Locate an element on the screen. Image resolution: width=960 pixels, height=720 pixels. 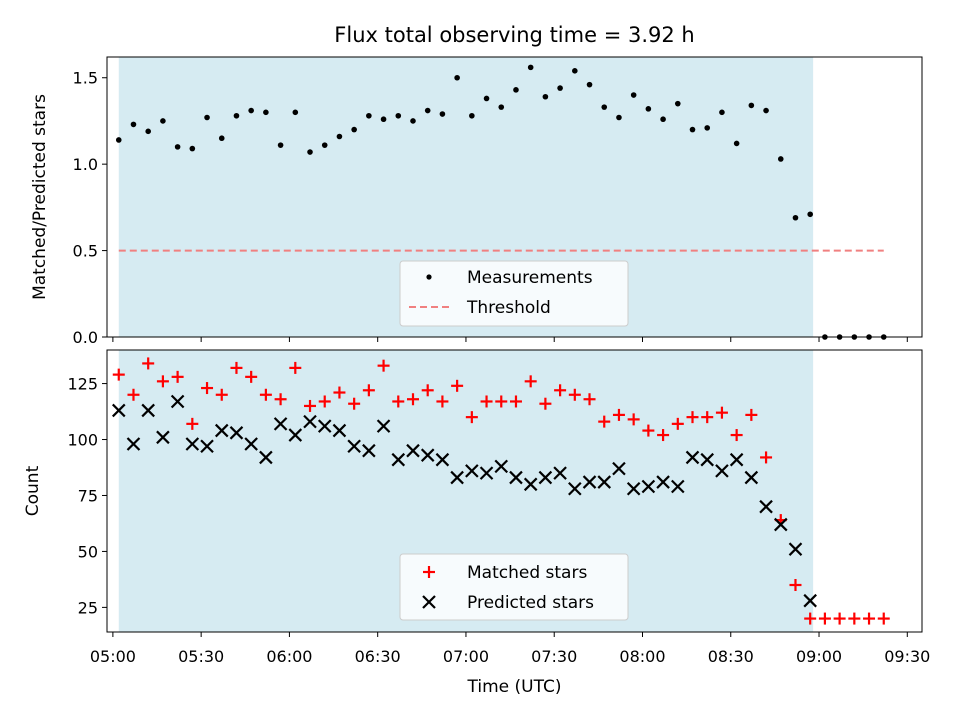
chart-title: Flux total observing time = 3.92 h is located at coordinates (514, 35).